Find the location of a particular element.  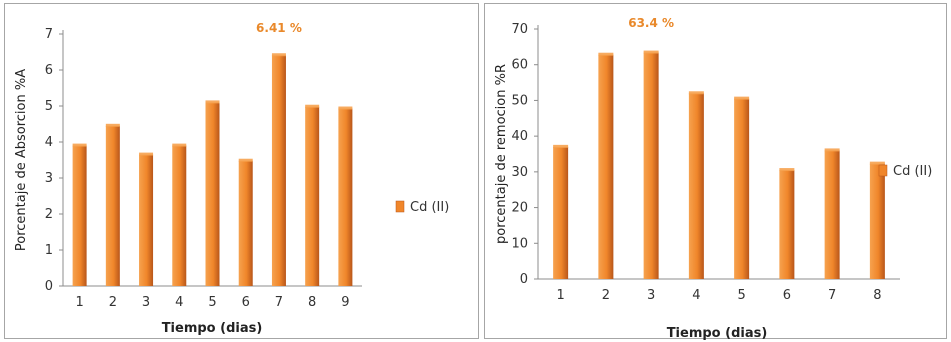

y-axis-title: porcentaje de remocion %R is located at coordinates (501, 154).